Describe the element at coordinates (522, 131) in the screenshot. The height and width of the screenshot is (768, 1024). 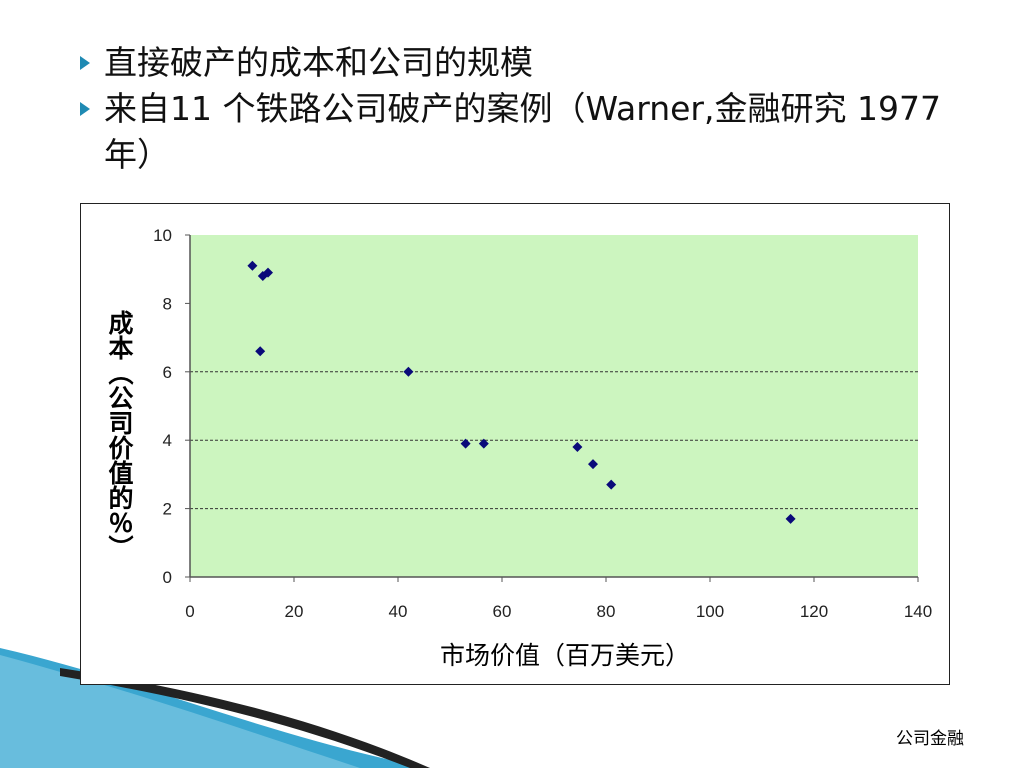
I see `bullet-text: 来自11 个铁路公司破产的案例（Warner,金融研究 1977 年）` at that location.